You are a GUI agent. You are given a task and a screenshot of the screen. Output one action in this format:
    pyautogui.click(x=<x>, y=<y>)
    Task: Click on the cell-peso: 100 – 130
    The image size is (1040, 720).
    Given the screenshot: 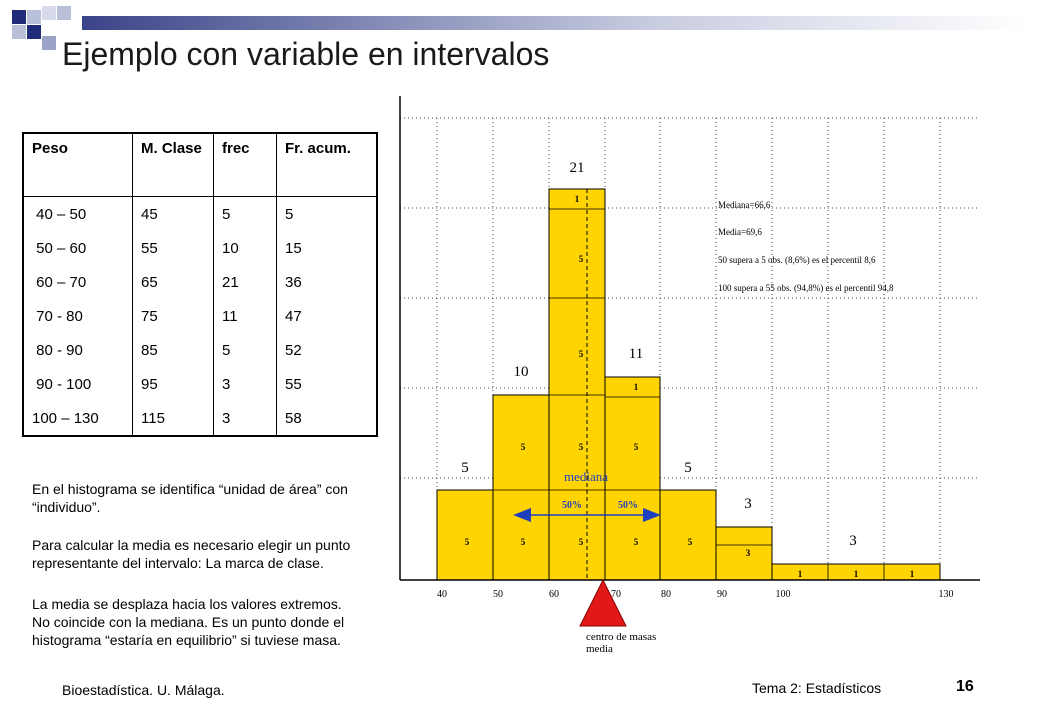 What is the action you would take?
    pyautogui.click(x=65, y=418)
    